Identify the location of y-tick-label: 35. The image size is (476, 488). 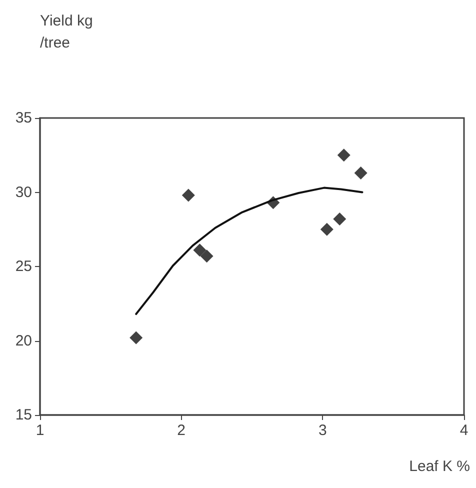
(23, 118).